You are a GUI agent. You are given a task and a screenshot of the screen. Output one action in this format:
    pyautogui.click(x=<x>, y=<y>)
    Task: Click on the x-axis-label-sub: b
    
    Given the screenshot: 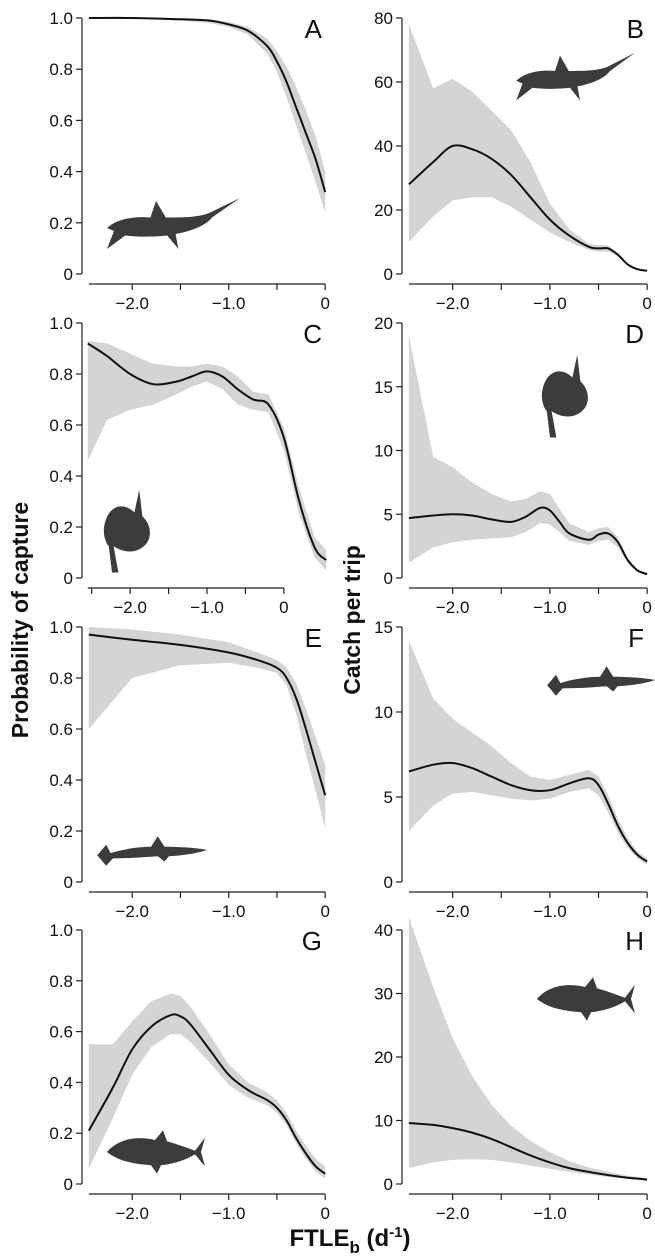 What is the action you would take?
    pyautogui.click(x=354, y=1247)
    